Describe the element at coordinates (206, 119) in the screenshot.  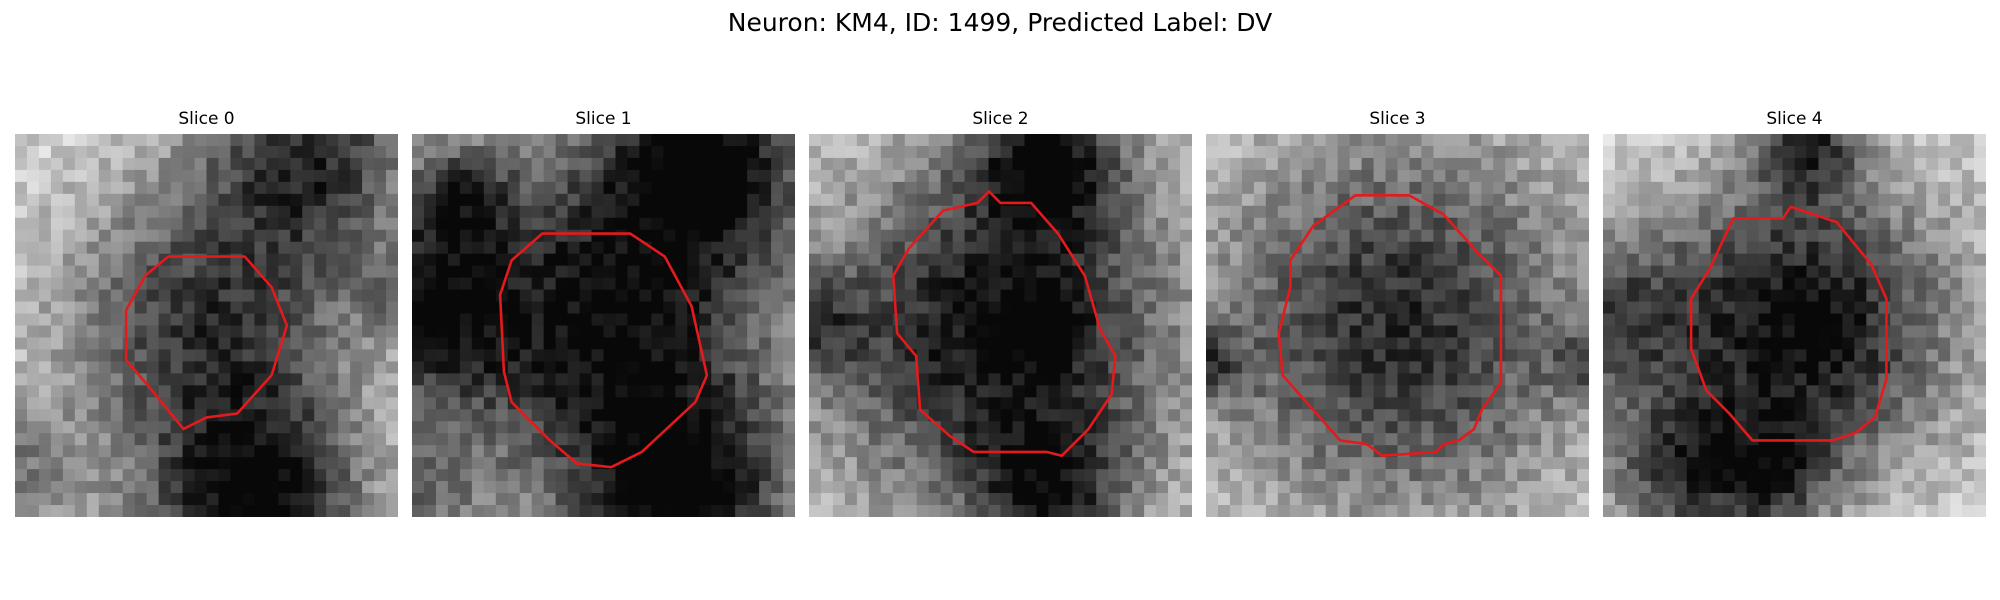
I see `slice-title-0: Slice 0` at that location.